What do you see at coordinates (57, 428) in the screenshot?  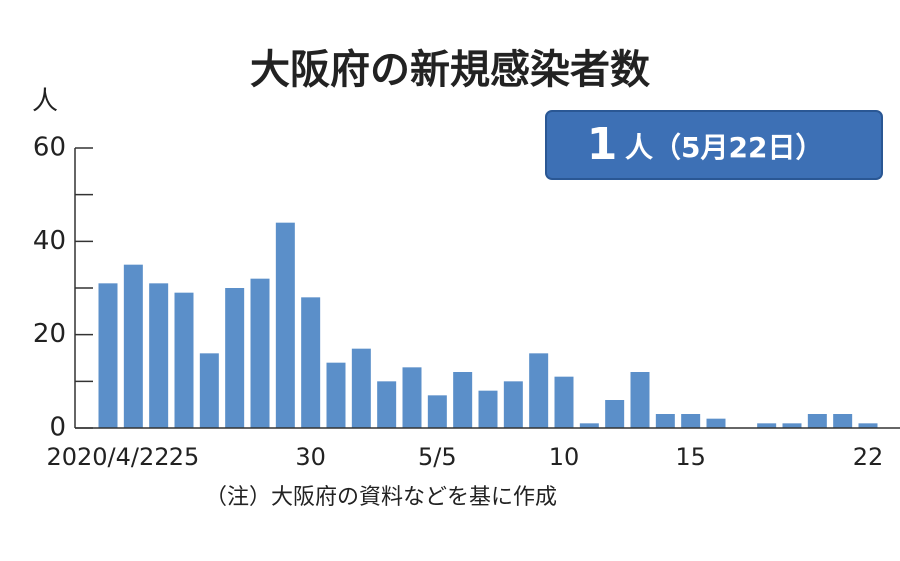 I see `y-tick-label: 0` at bounding box center [57, 428].